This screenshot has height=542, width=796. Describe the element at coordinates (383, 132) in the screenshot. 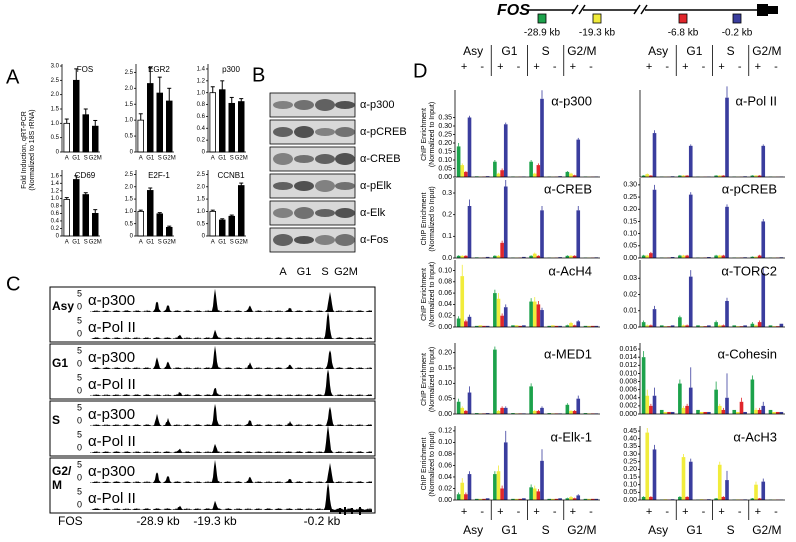

I see `antibody-label: α-pCREB` at that location.